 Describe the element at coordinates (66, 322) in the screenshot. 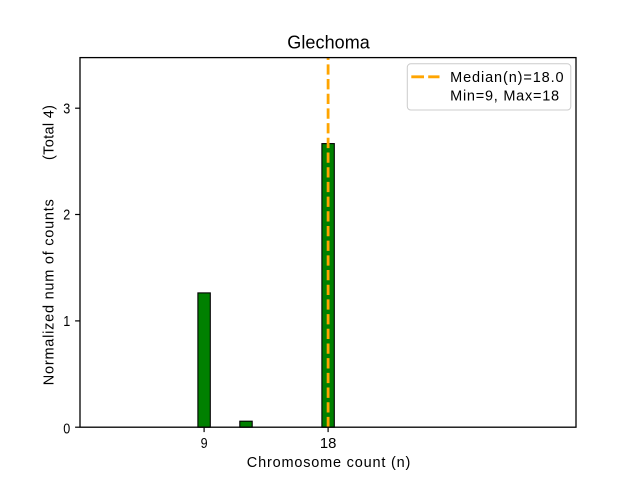

I see `svg-text: 1` at that location.